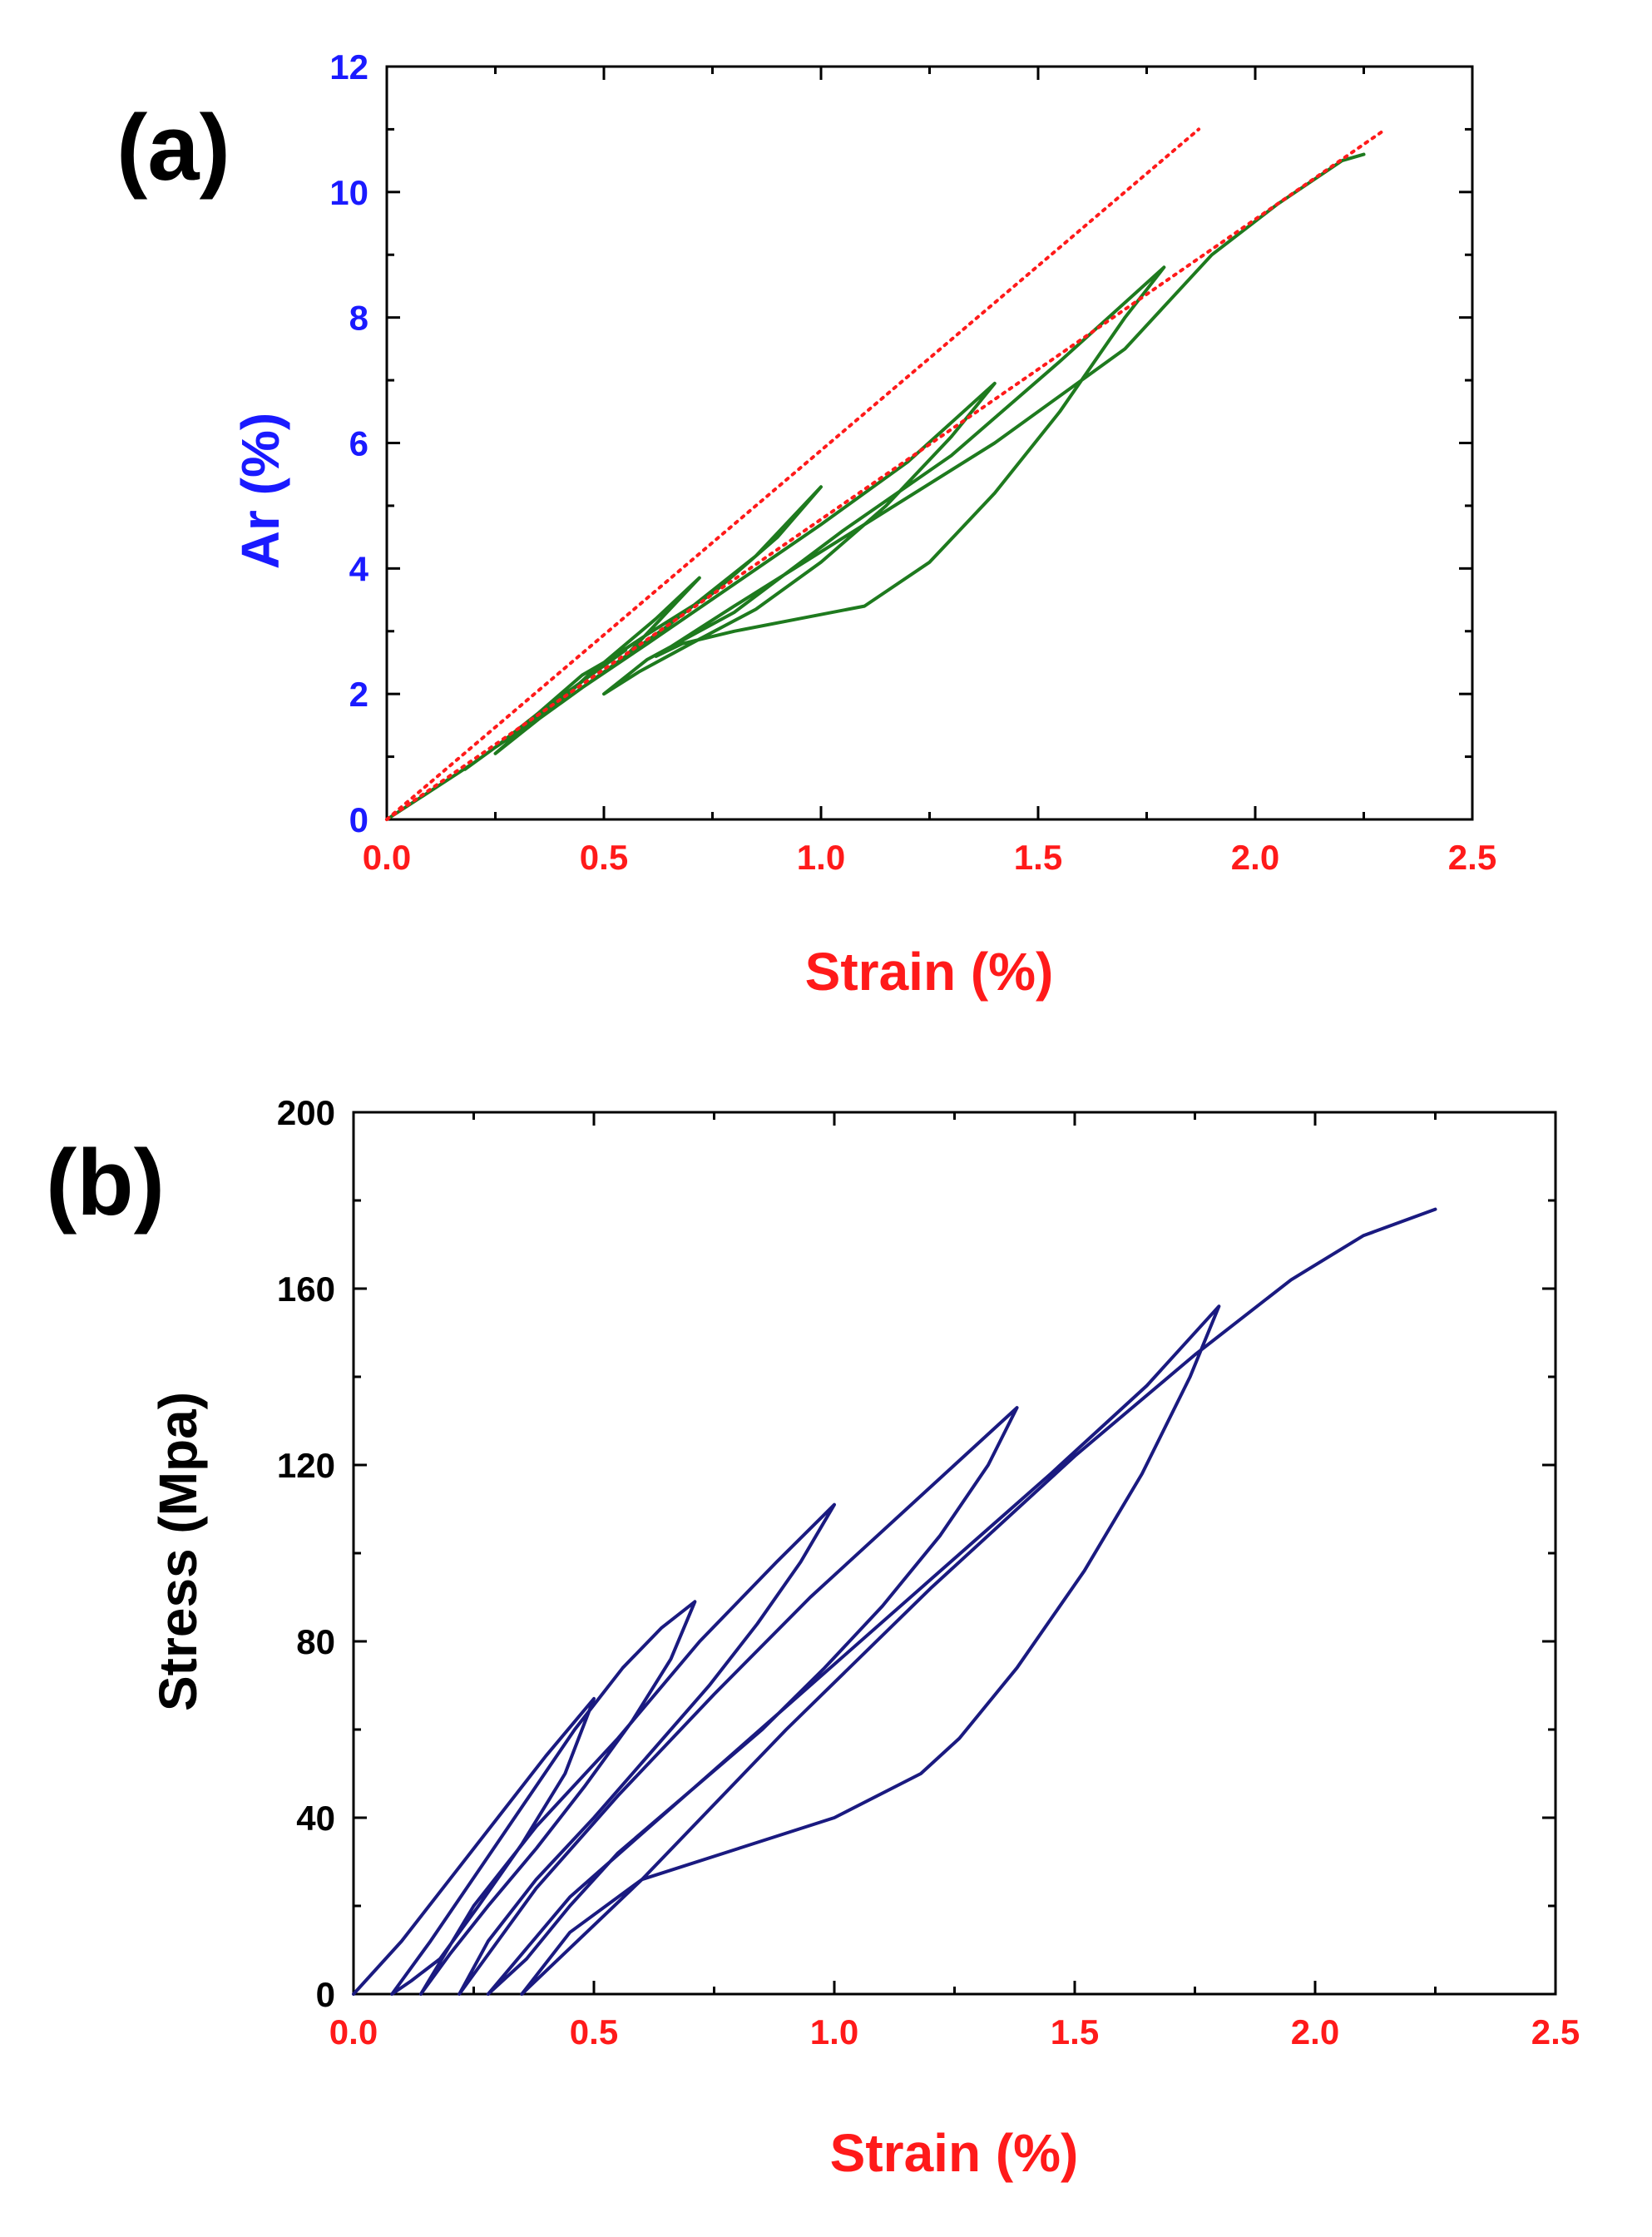 The height and width of the screenshot is (2237, 1652). Describe the element at coordinates (604, 858) in the screenshot. I see `x-tick-label-a-1: 0.5` at that location.